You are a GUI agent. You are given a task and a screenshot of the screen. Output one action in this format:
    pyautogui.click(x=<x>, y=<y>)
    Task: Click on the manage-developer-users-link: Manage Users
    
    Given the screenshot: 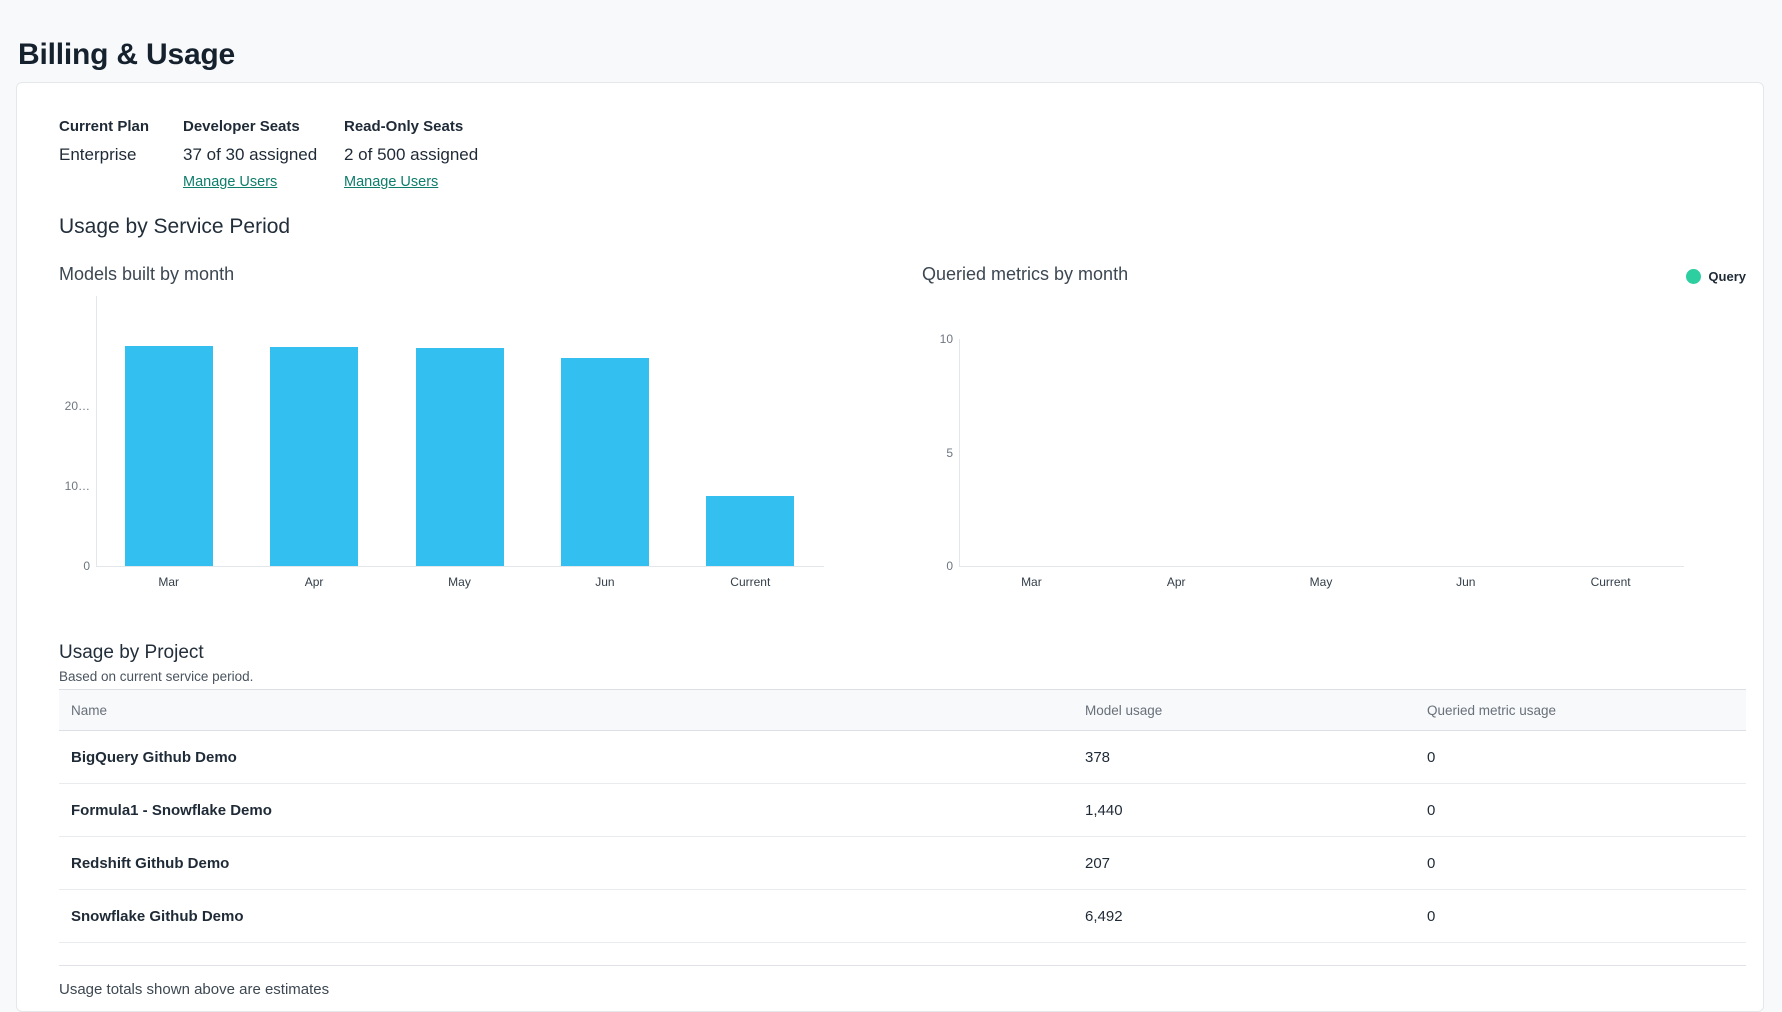 What is the action you would take?
    pyautogui.click(x=230, y=182)
    